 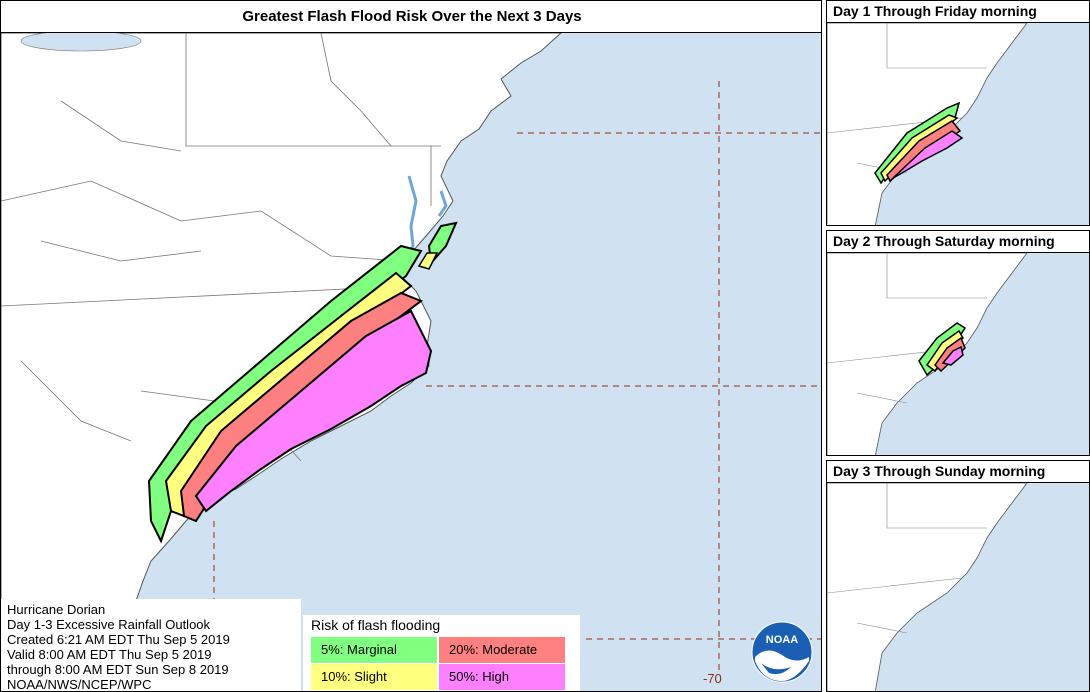 What do you see at coordinates (958, 242) in the screenshot?
I see `day2-title: Day 2 Through Saturday morning` at bounding box center [958, 242].